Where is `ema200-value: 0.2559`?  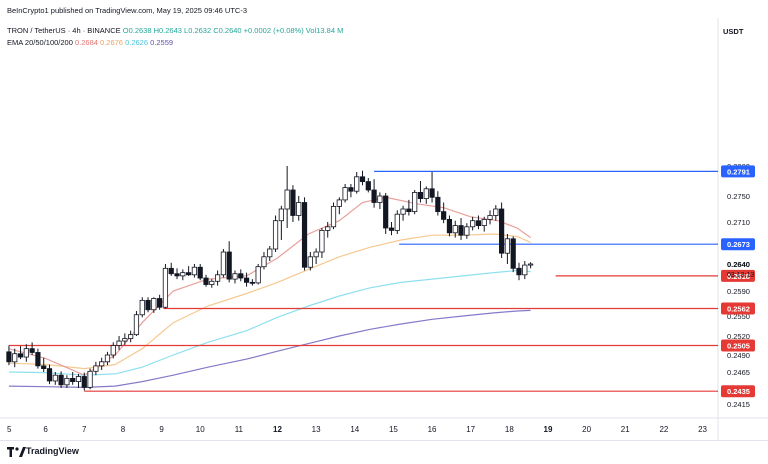 ema200-value: 0.2559 is located at coordinates (162, 42).